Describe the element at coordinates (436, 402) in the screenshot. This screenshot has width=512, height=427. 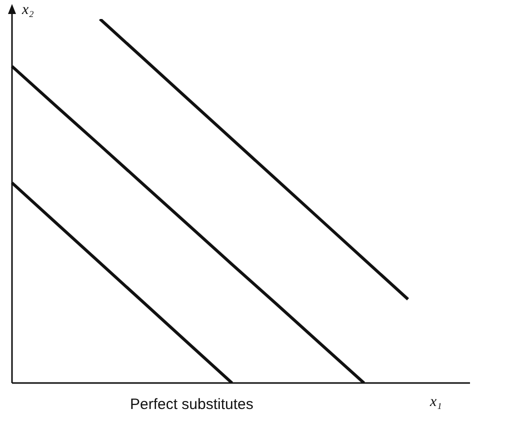
I see `x-axis-title: x₁` at that location.